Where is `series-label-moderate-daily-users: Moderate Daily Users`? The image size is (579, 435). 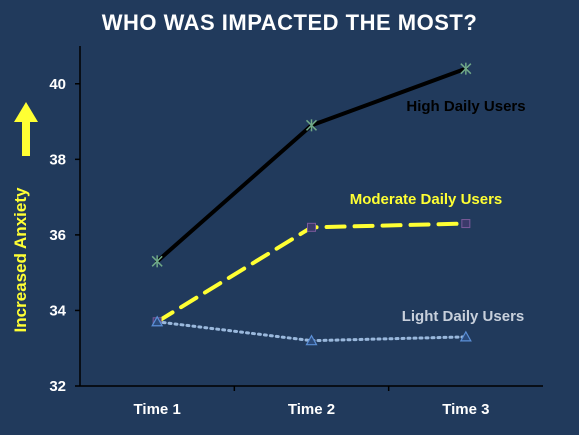 series-label-moderate-daily-users: Moderate Daily Users is located at coordinates (426, 199).